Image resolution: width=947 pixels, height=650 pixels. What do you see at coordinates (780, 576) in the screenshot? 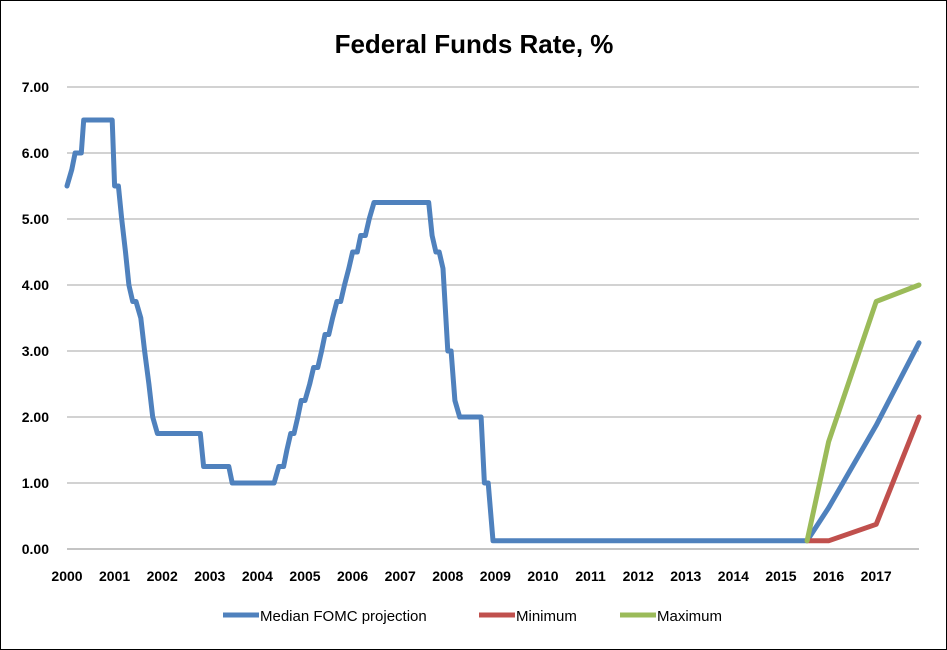
I see `x-tick-label: 2015` at bounding box center [780, 576].